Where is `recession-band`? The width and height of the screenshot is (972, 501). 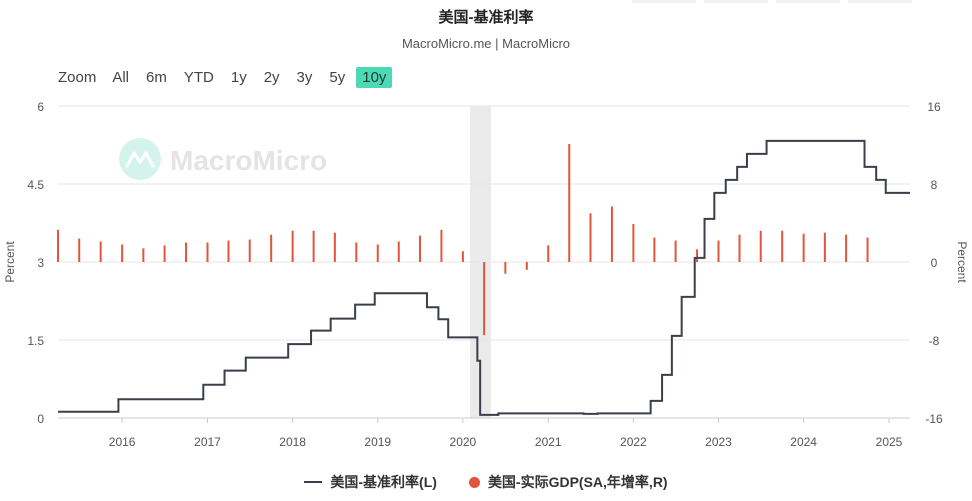 recession-band is located at coordinates (480, 262).